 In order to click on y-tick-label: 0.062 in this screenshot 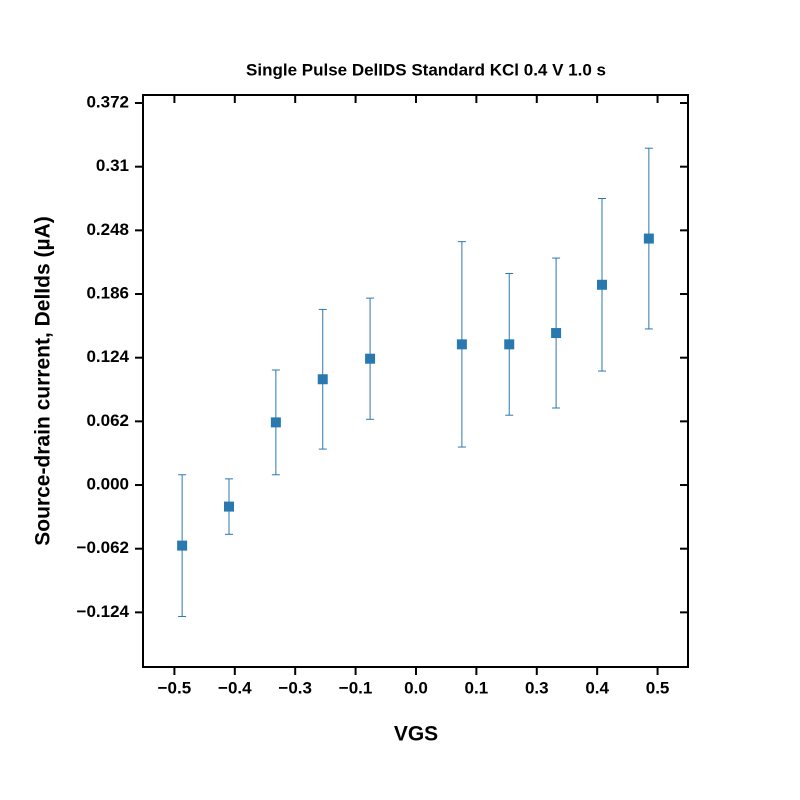, I will do `click(107, 420)`.